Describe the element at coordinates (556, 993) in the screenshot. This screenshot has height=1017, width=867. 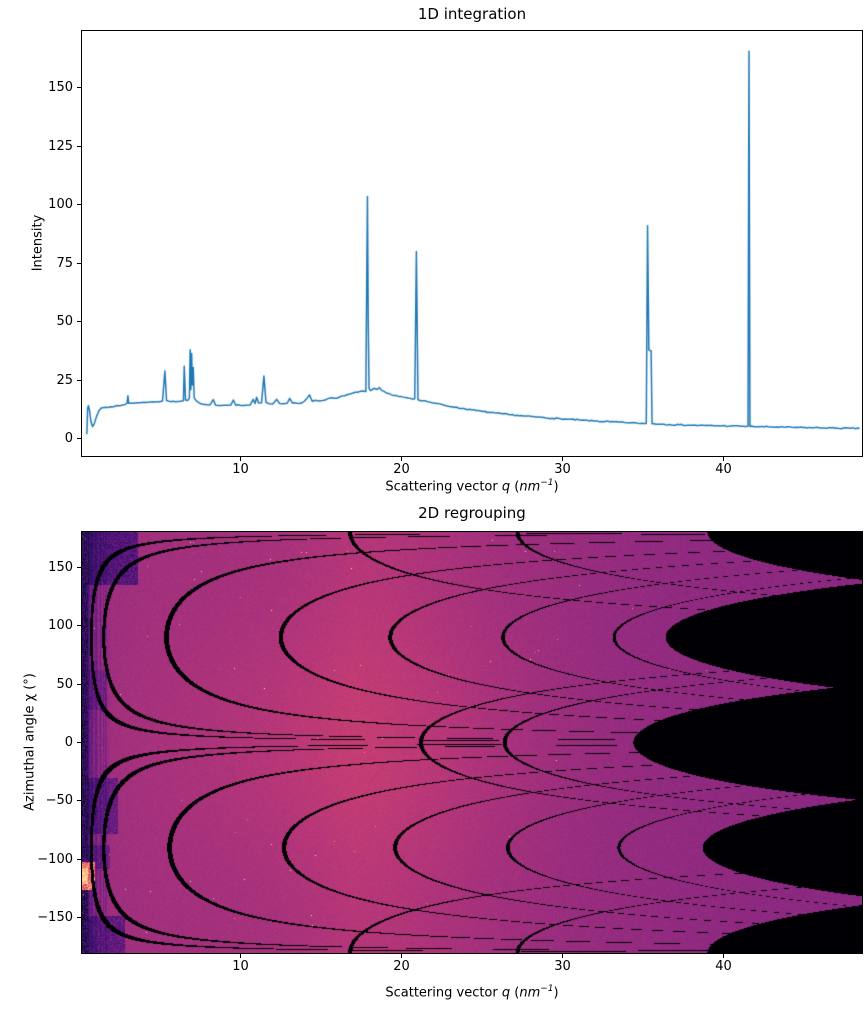
I see `plot2-xlabel-post: )` at that location.